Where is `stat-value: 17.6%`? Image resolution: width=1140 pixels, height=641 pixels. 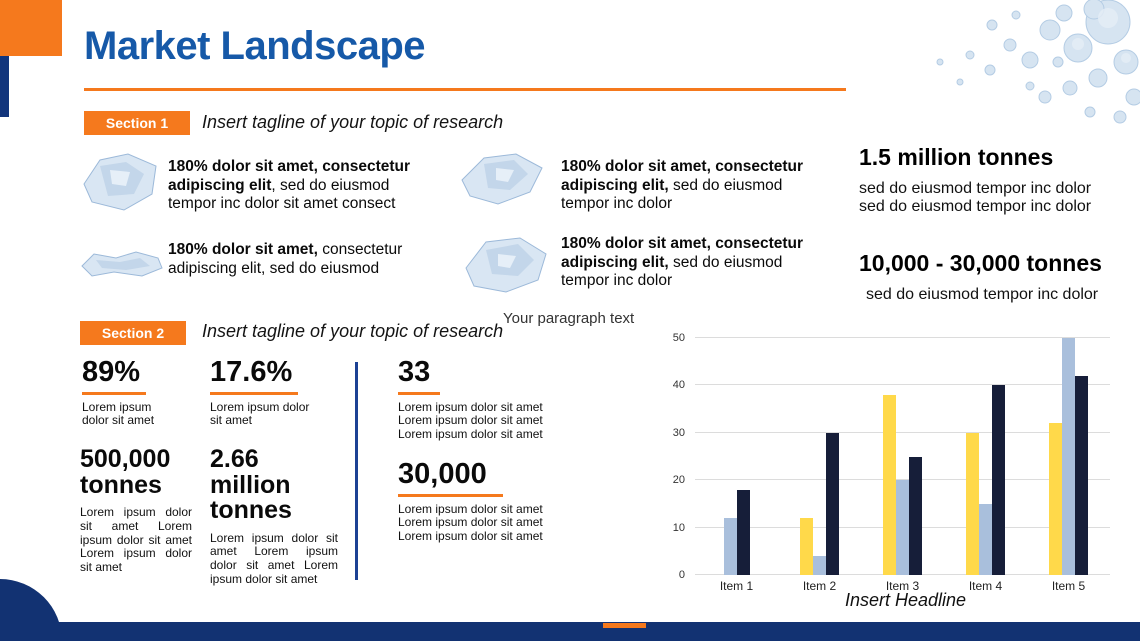
stat-value: 17.6% is located at coordinates (251, 372).